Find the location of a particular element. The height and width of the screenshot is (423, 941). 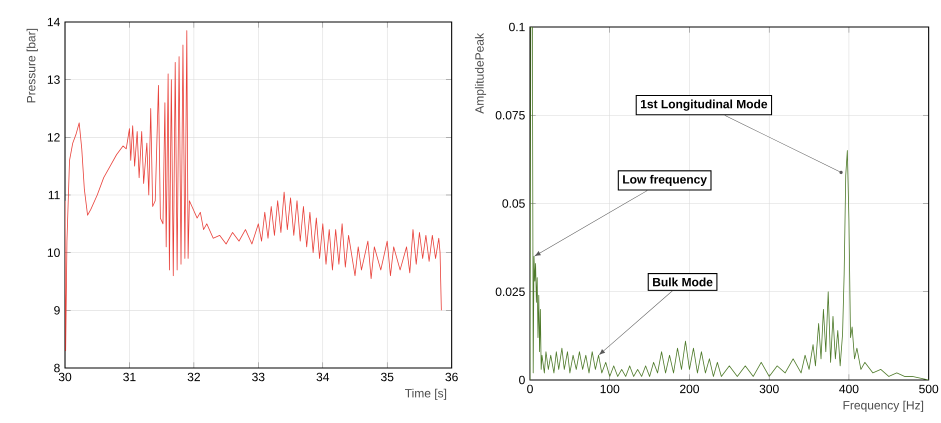

y-tick-label: 13 is located at coordinates (54, 79).